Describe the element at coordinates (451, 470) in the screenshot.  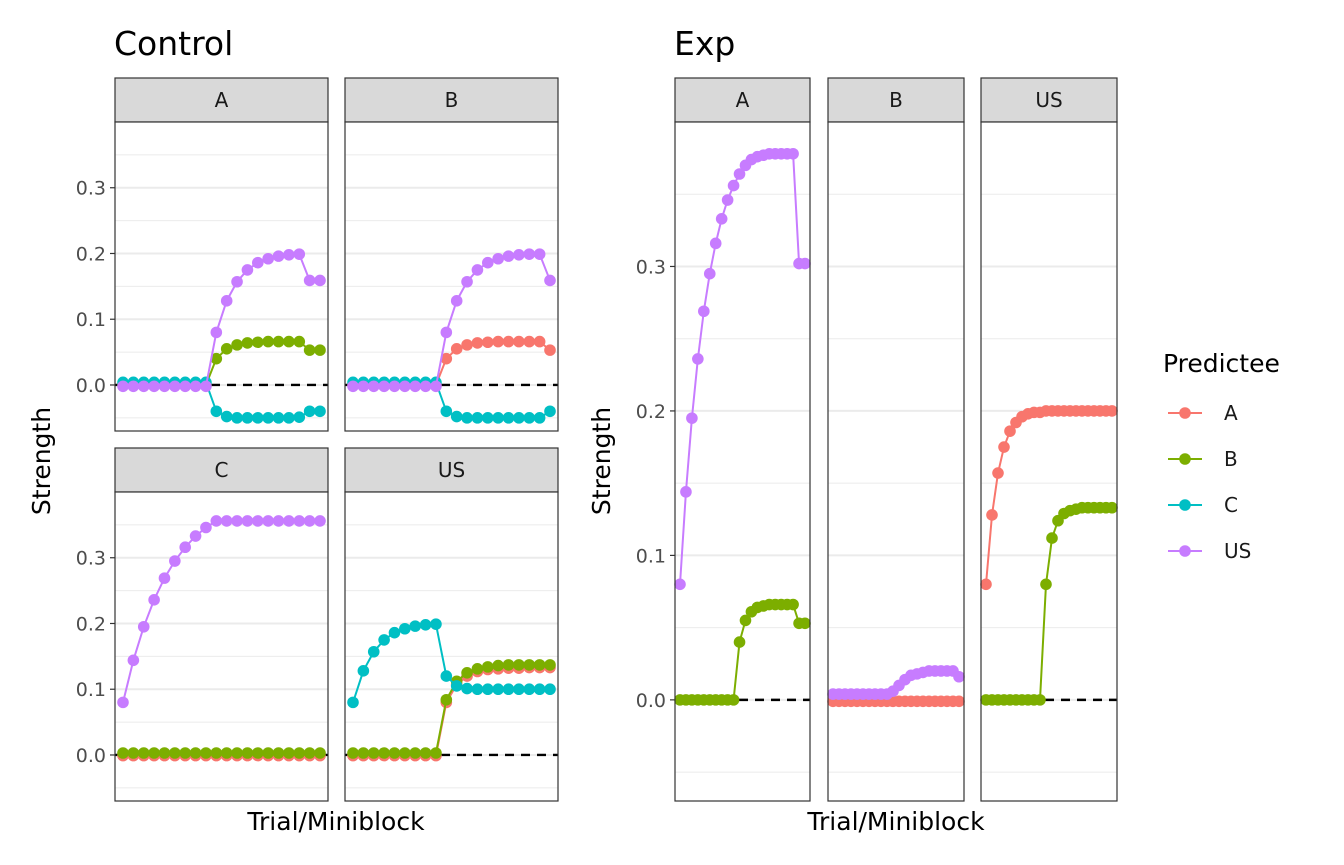
I see `control-facet-us-strip` at that location.